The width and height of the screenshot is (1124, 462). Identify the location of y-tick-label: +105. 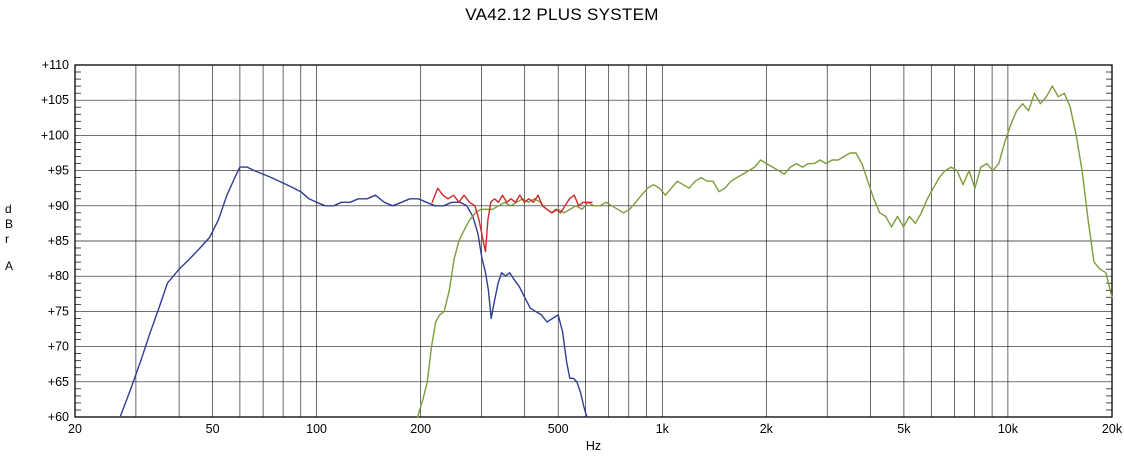
(55, 100).